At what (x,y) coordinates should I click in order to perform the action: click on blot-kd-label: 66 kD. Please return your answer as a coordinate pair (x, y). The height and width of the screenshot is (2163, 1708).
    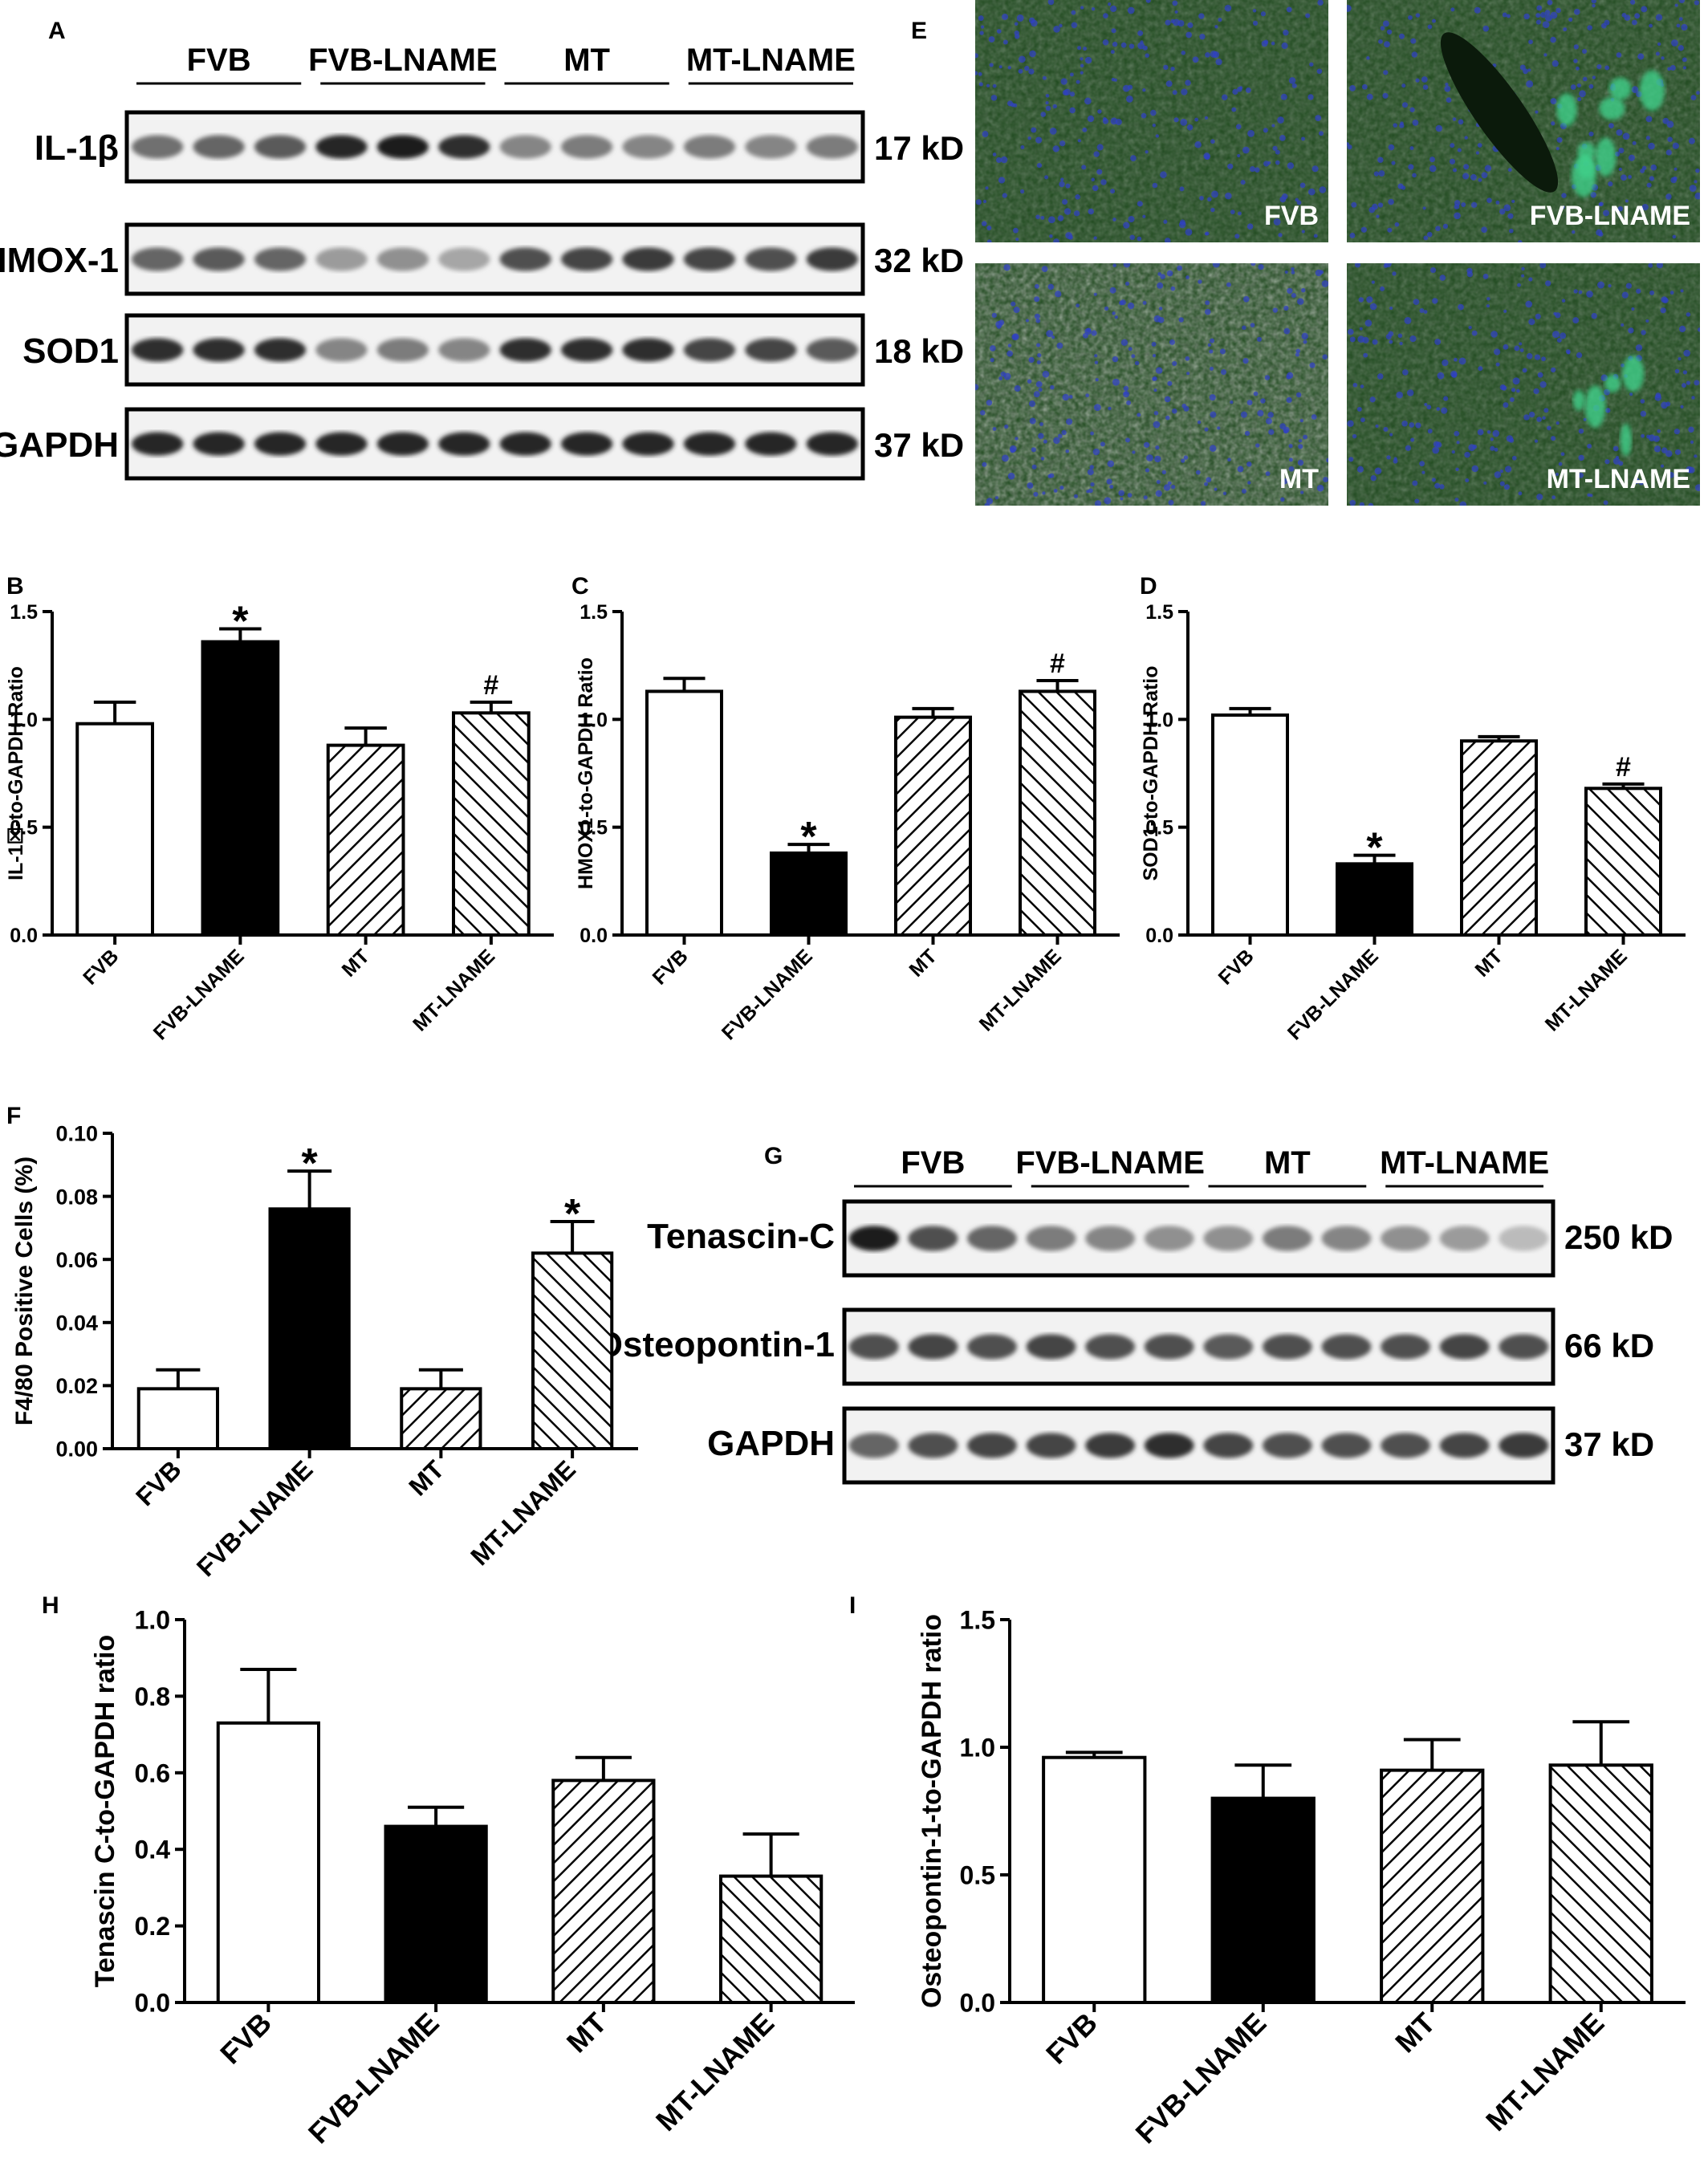
    Looking at the image, I should click on (1609, 1345).